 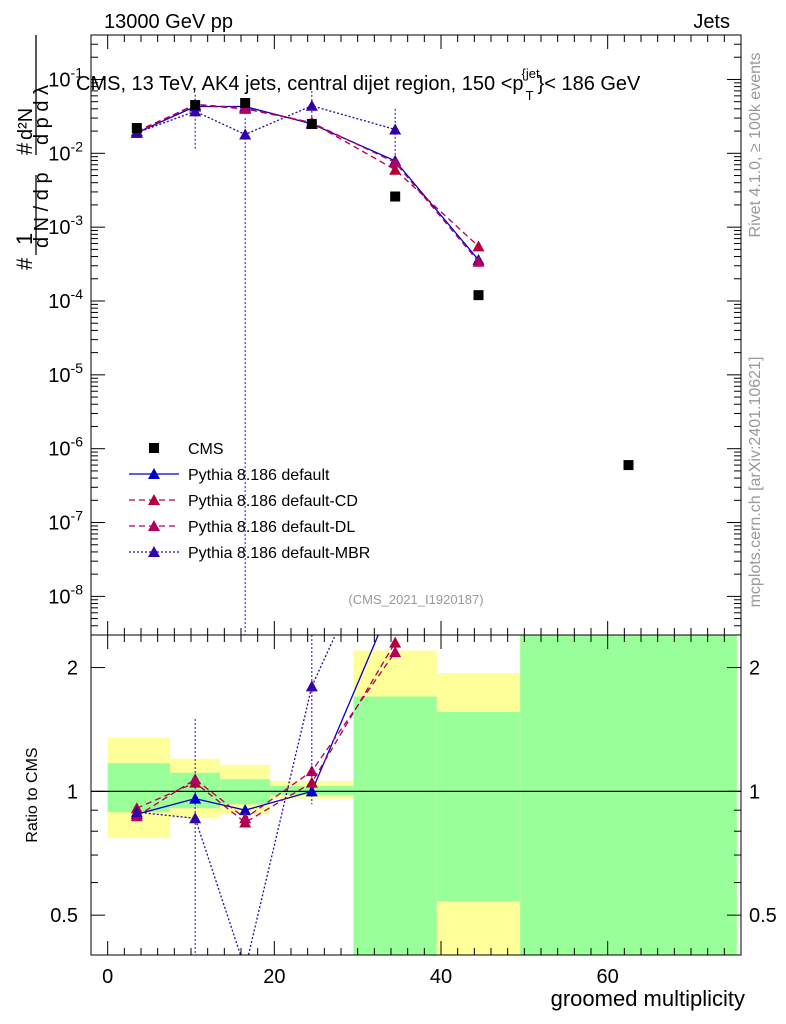 I want to click on watermark: (CMS_2021_I1920187), so click(x=415, y=599).